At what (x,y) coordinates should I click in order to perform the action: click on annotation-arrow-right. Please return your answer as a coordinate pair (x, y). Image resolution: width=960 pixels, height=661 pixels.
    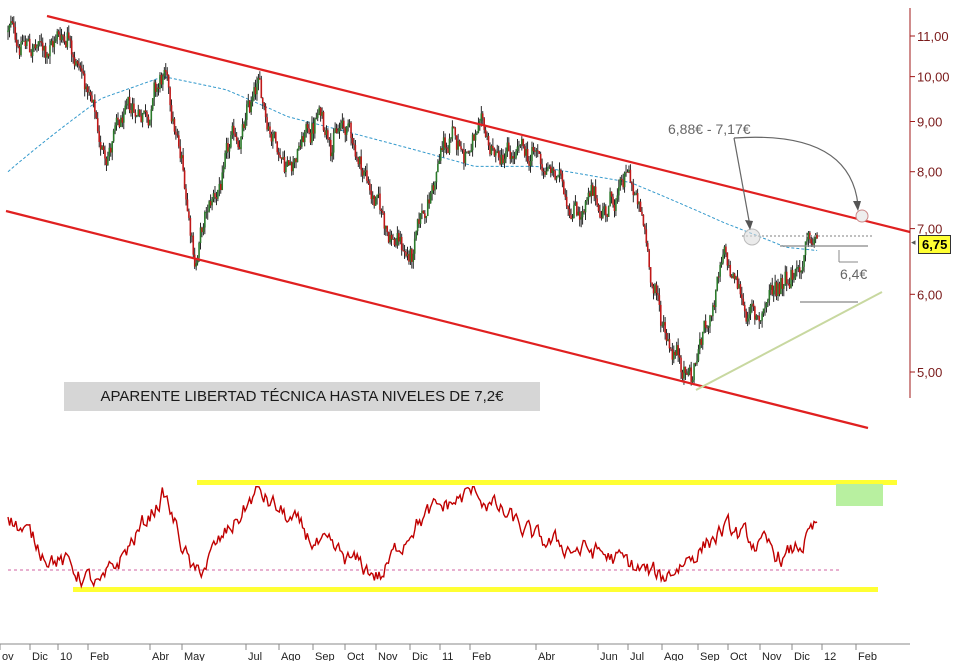
    Looking at the image, I should click on (796, 171).